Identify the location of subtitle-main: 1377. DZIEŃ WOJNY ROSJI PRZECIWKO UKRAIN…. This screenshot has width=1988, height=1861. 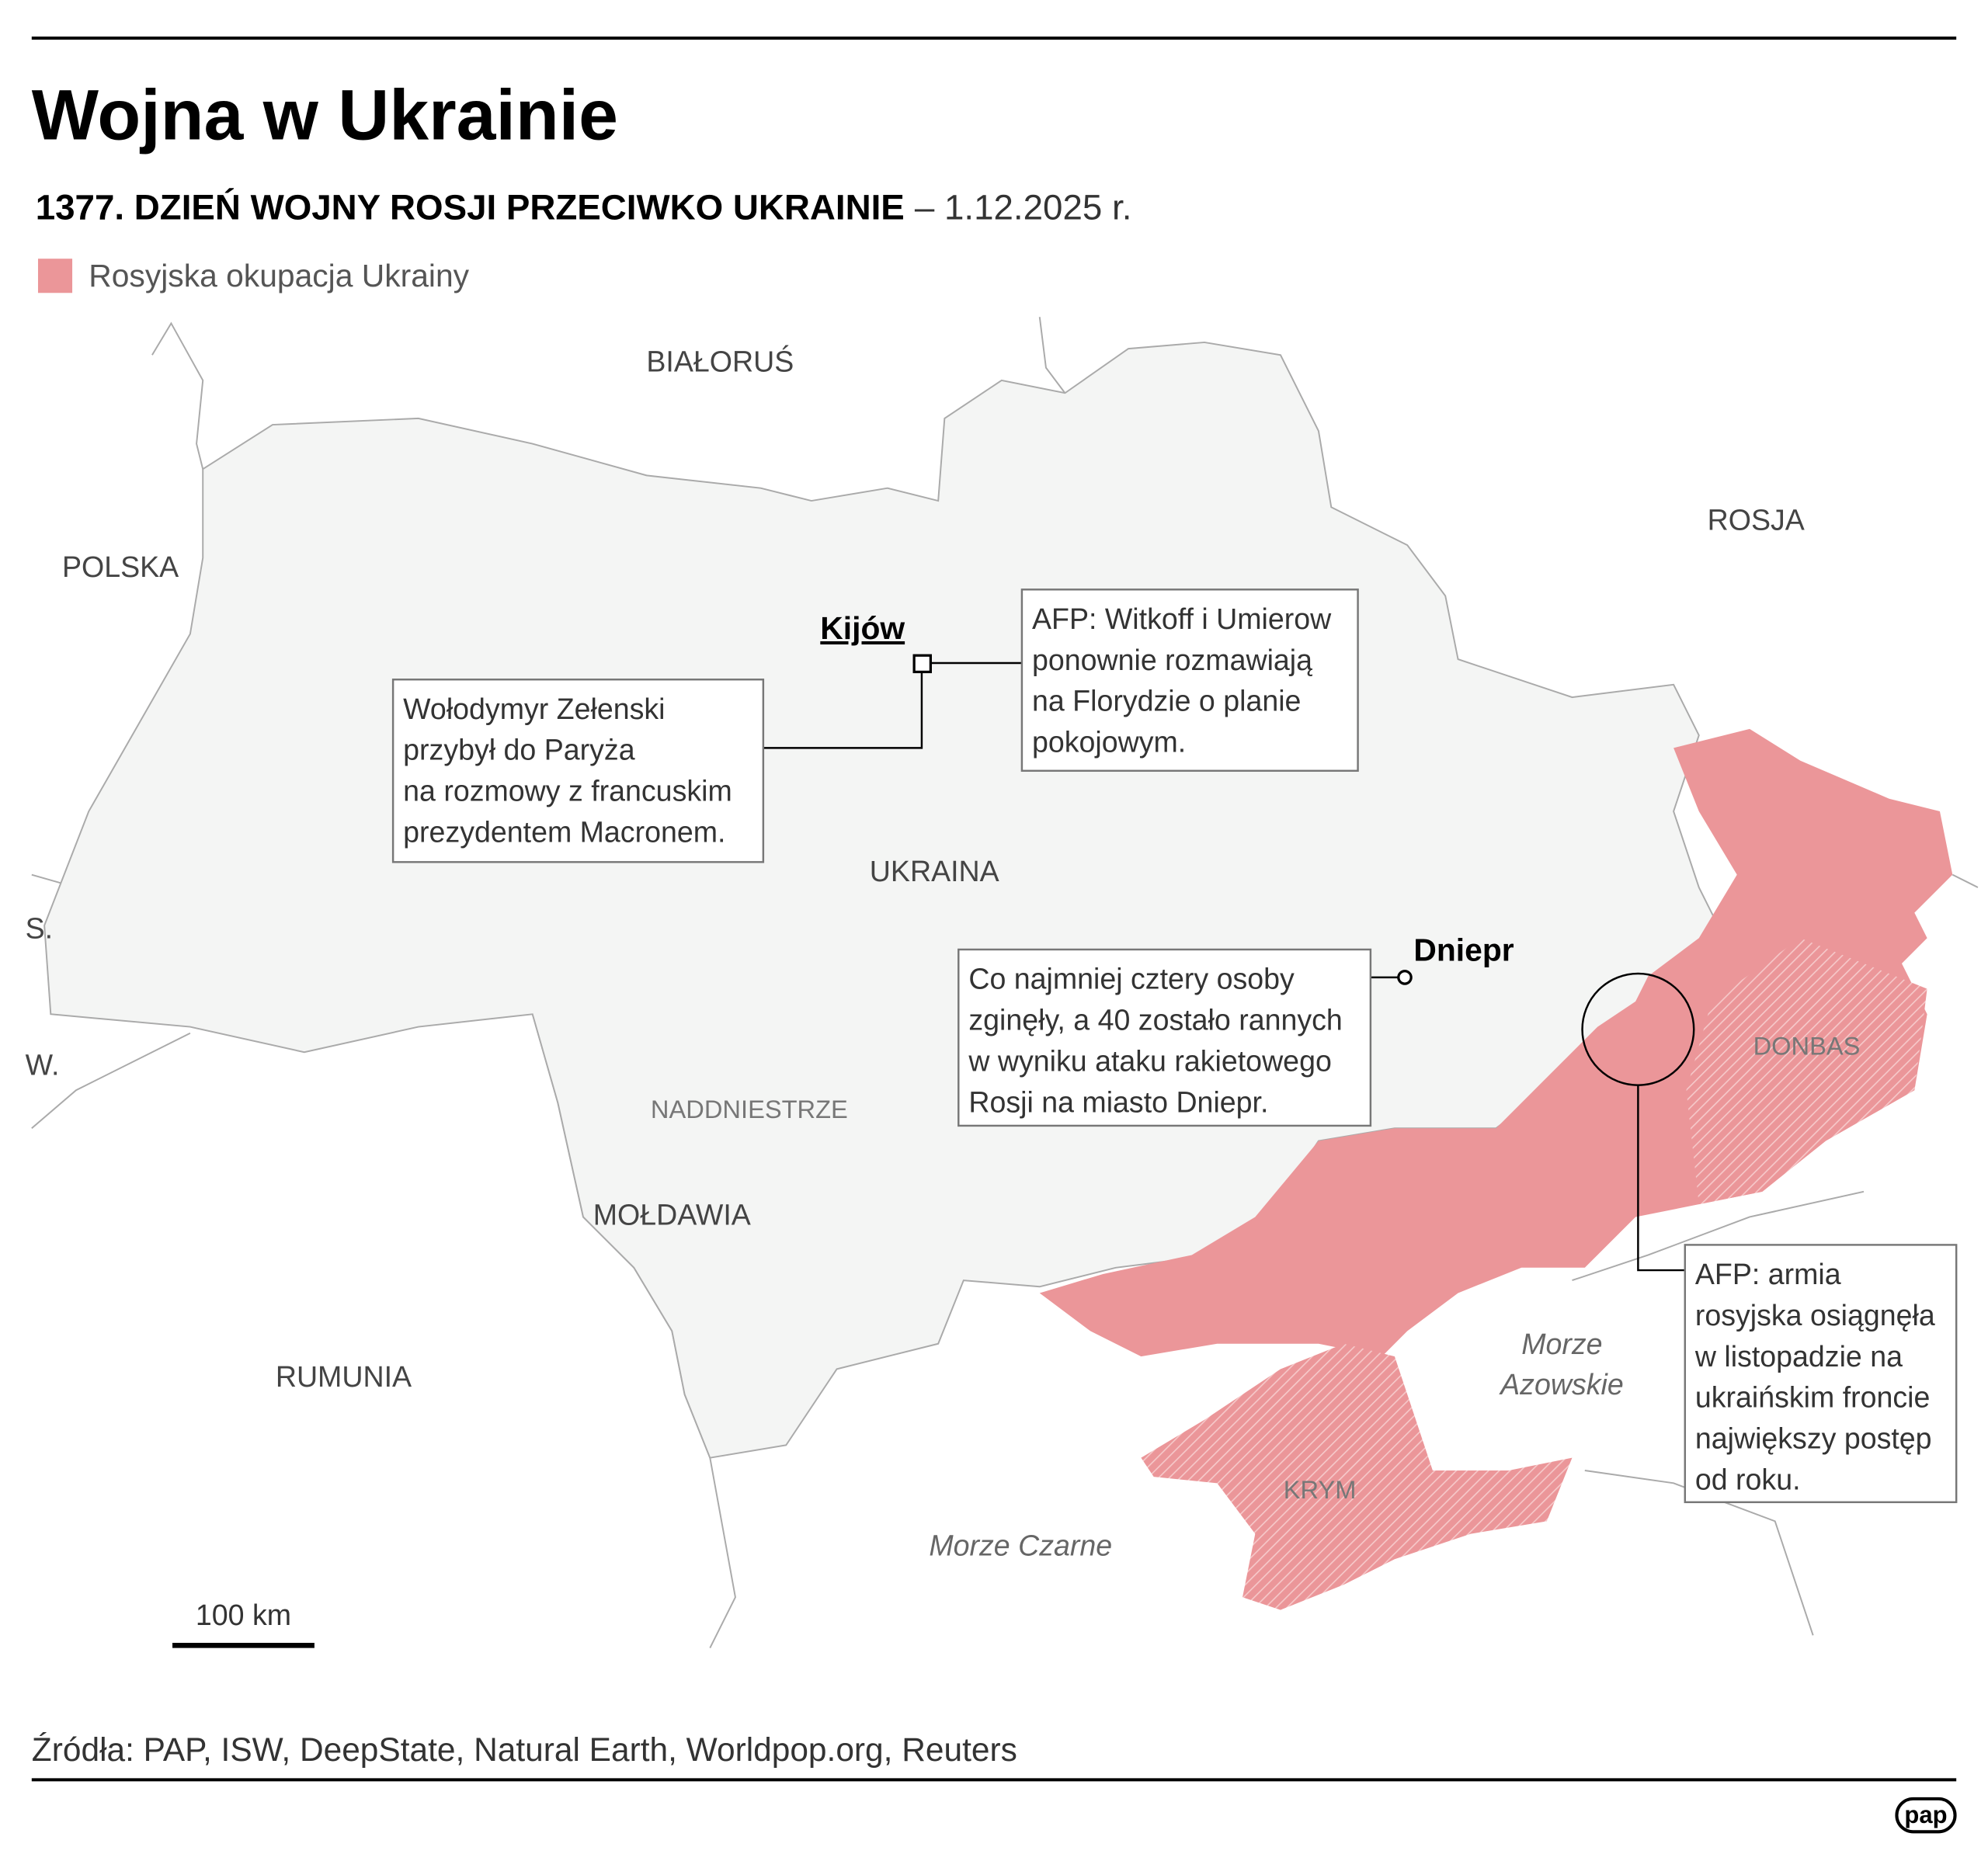
(471, 207).